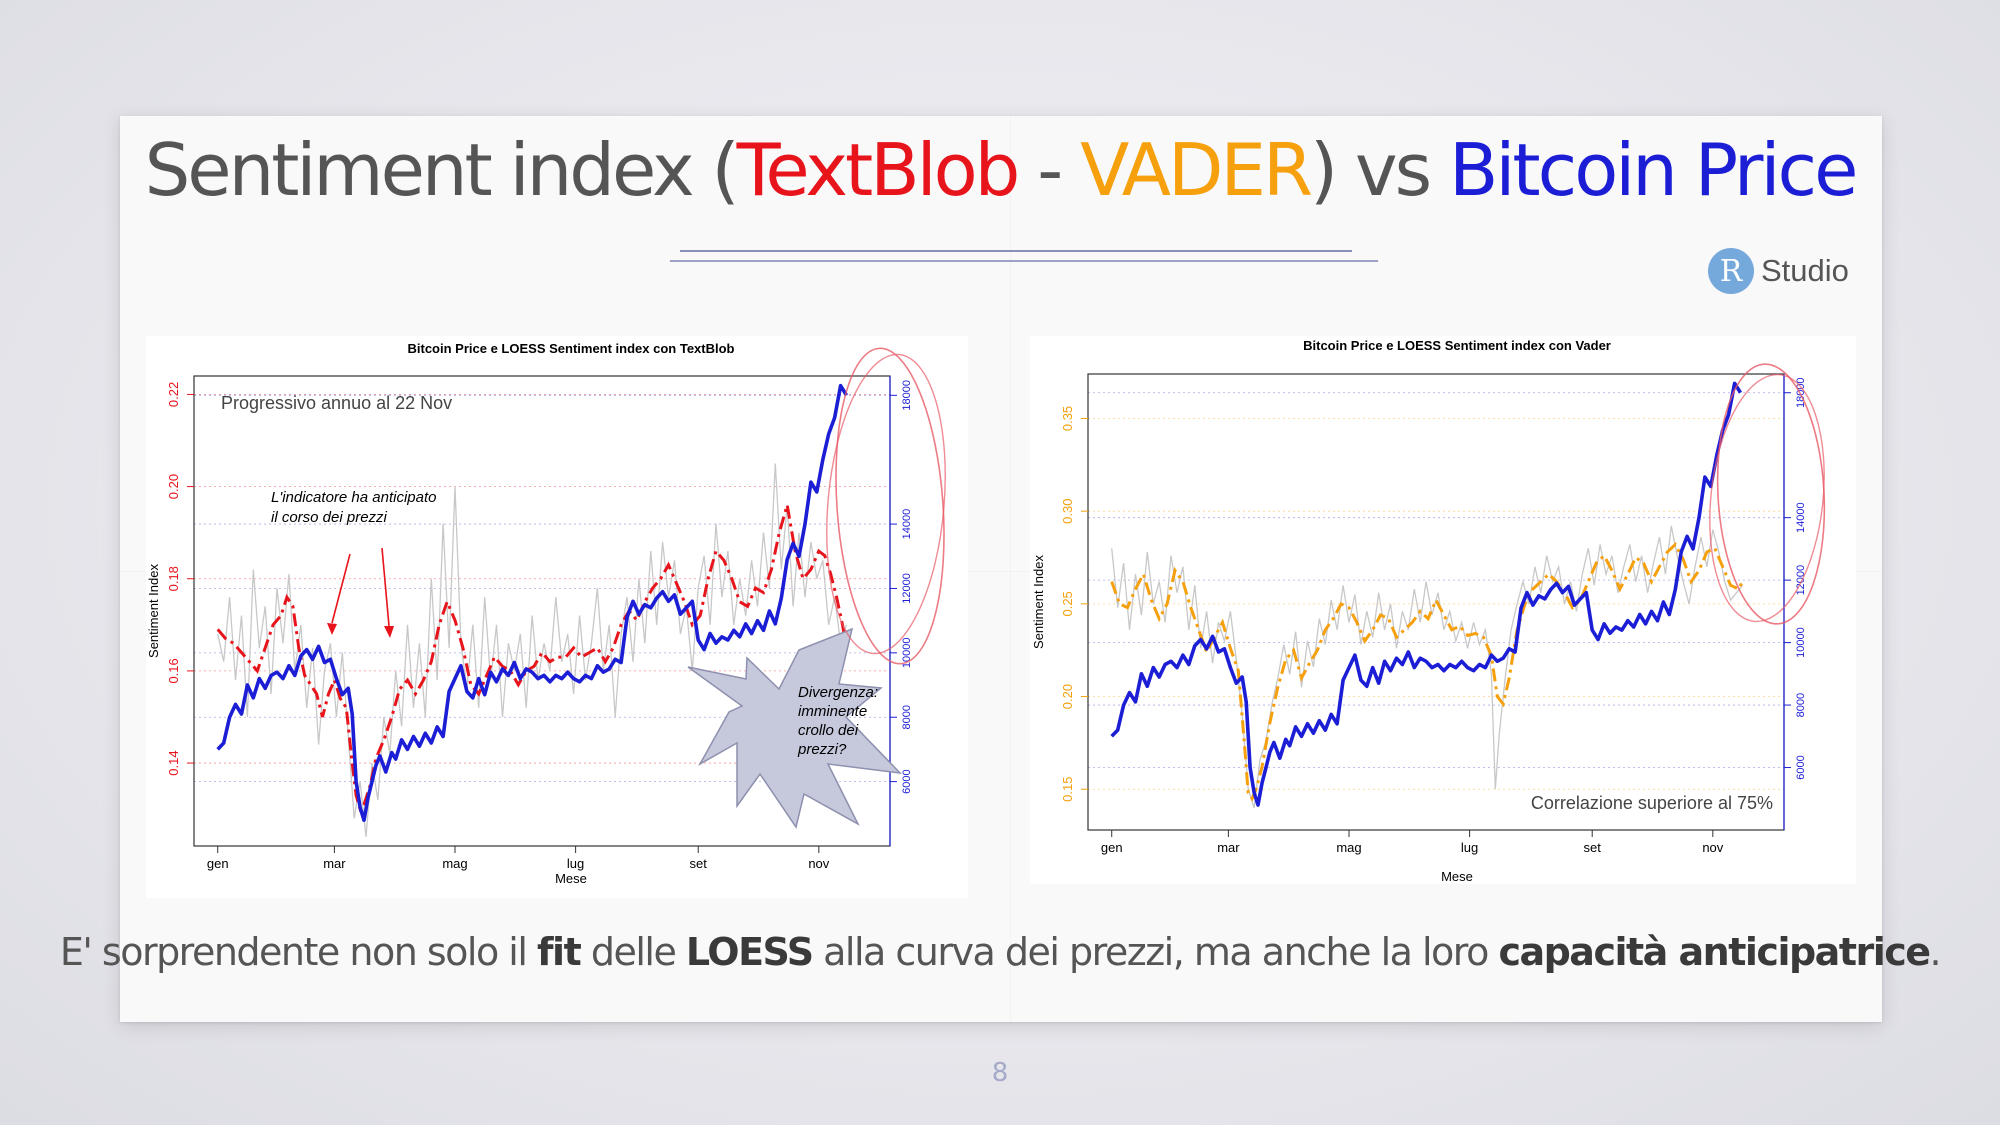 This screenshot has width=2000, height=1125. Describe the element at coordinates (1653, 170) in the screenshot. I see `title-bitcoin: Bitcoin Price` at that location.